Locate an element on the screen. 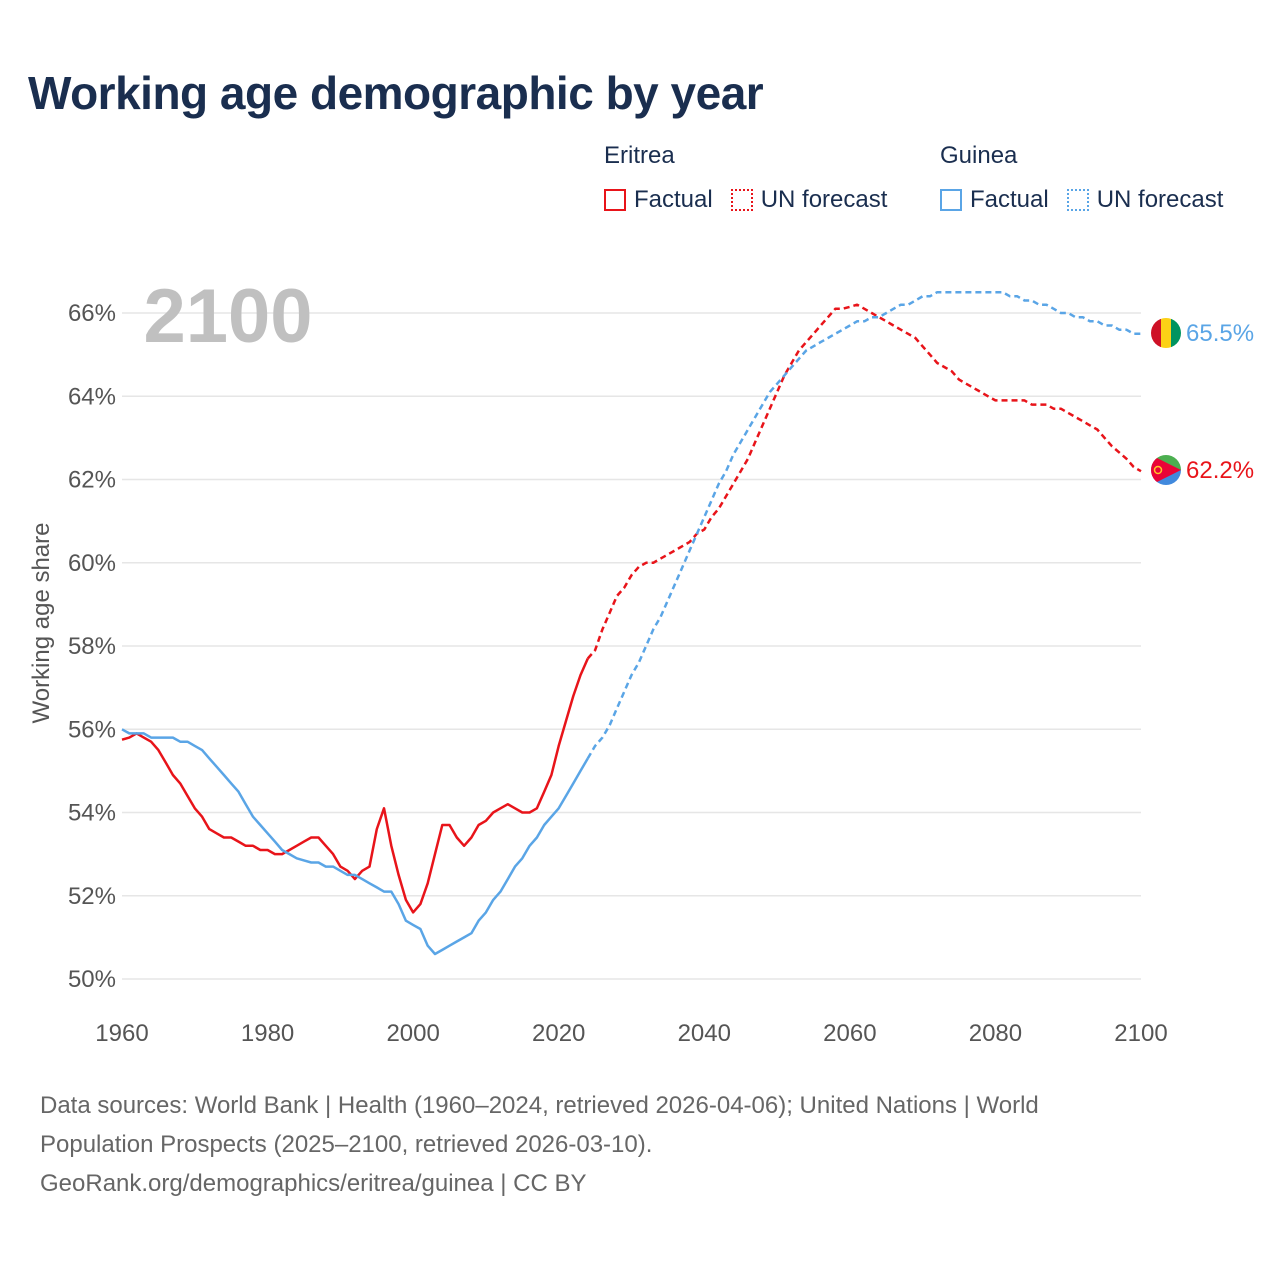 Image resolution: width=1280 pixels, height=1280 pixels. y-tick-label: 58% is located at coordinates (92, 646).